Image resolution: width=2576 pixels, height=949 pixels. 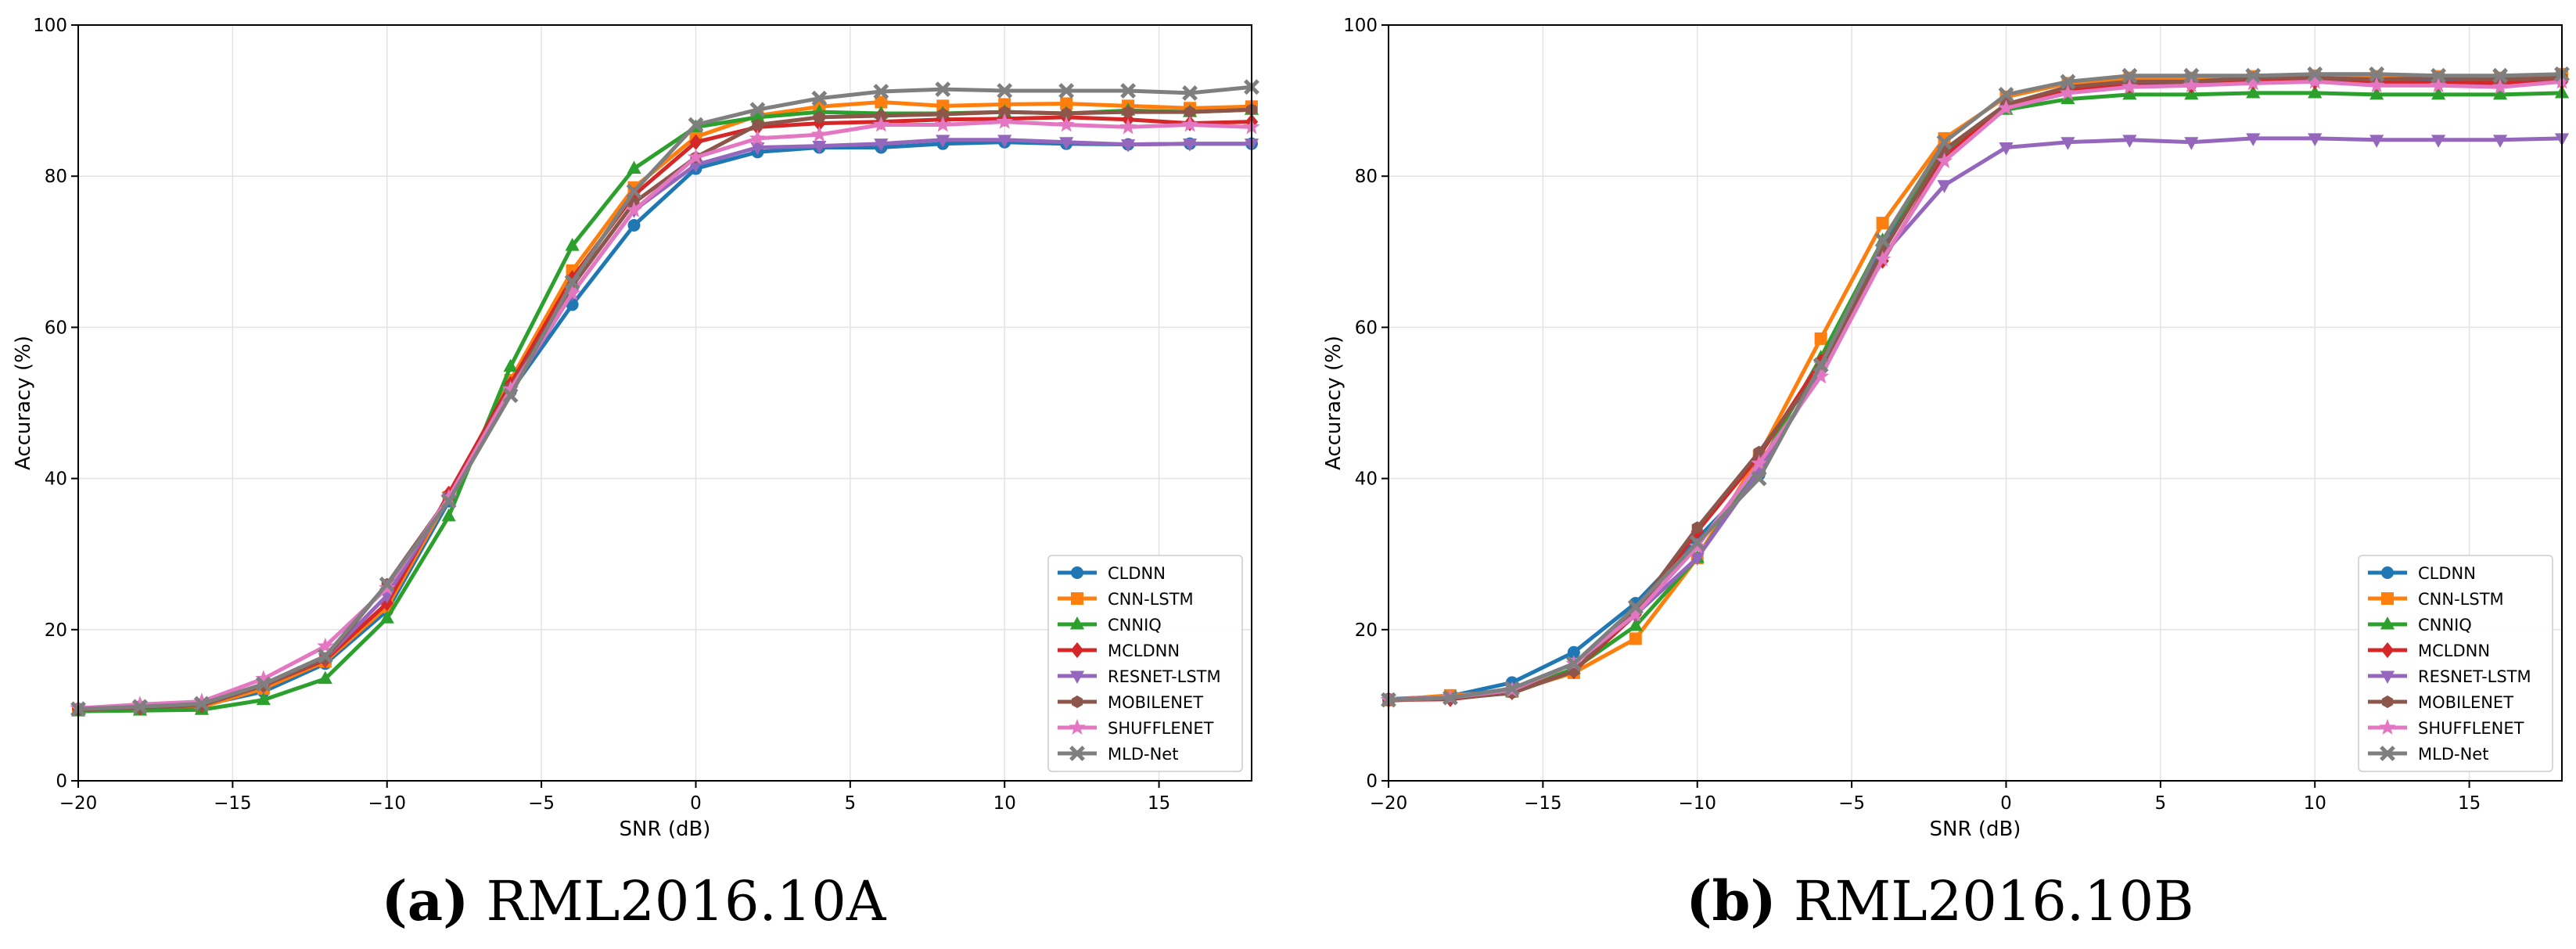 What do you see at coordinates (2469, 803) in the screenshot?
I see `x-tick-label: 15` at bounding box center [2469, 803].